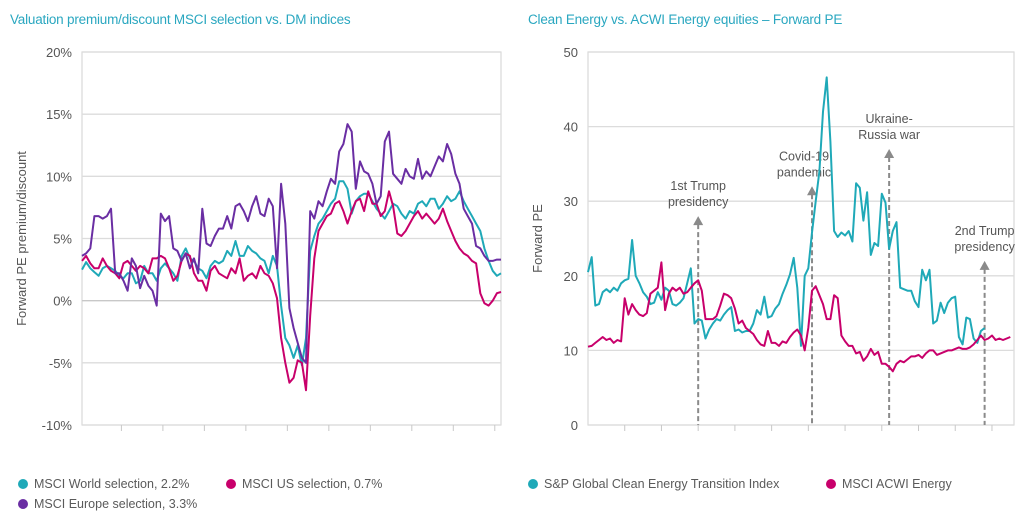 The image size is (1024, 525). I want to click on y-axis-label: Forward PE premium/discount, so click(21, 238).